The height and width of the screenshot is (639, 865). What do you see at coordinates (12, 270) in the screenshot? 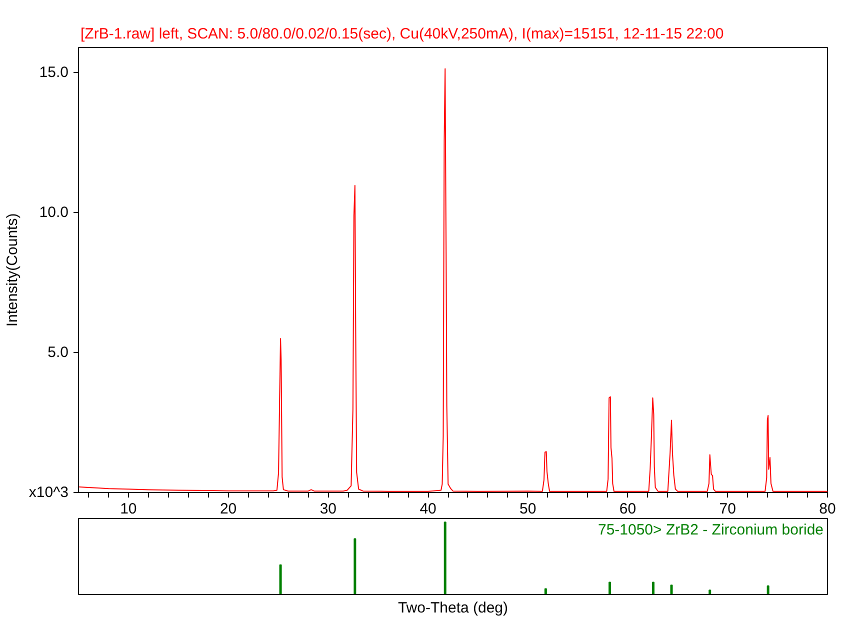
I see `y-axis-title: Intensity(Counts)` at bounding box center [12, 270].